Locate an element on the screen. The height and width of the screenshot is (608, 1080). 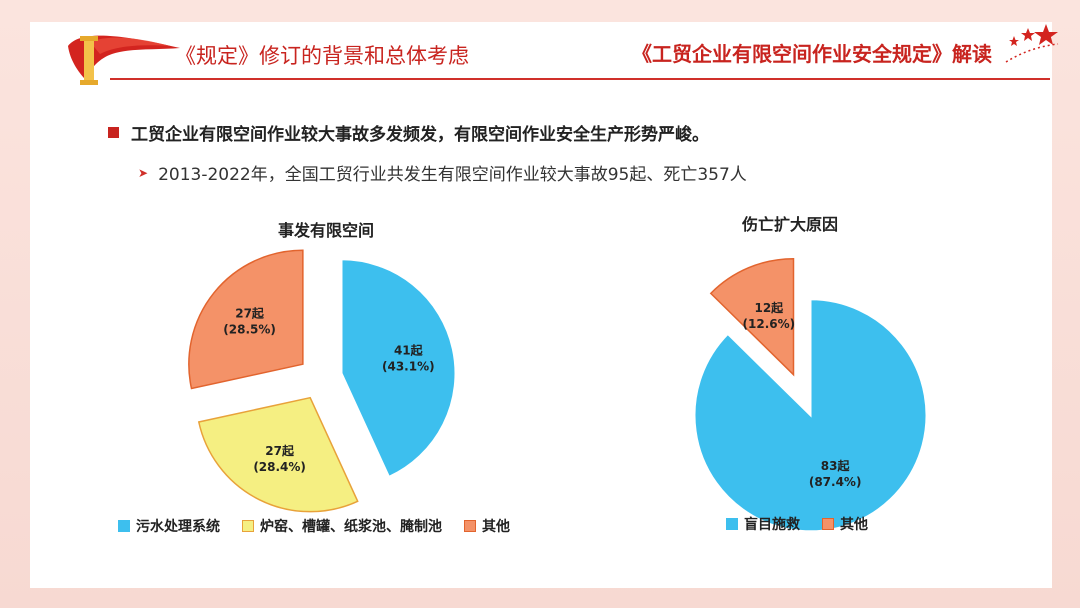
bullet-square-icon is located at coordinates (113, 132).